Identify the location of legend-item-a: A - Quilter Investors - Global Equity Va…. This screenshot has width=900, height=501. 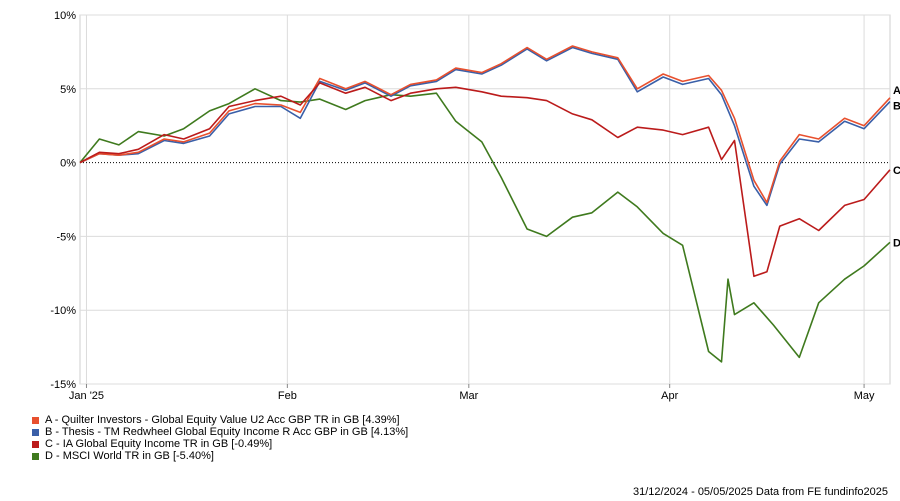
(220, 420).